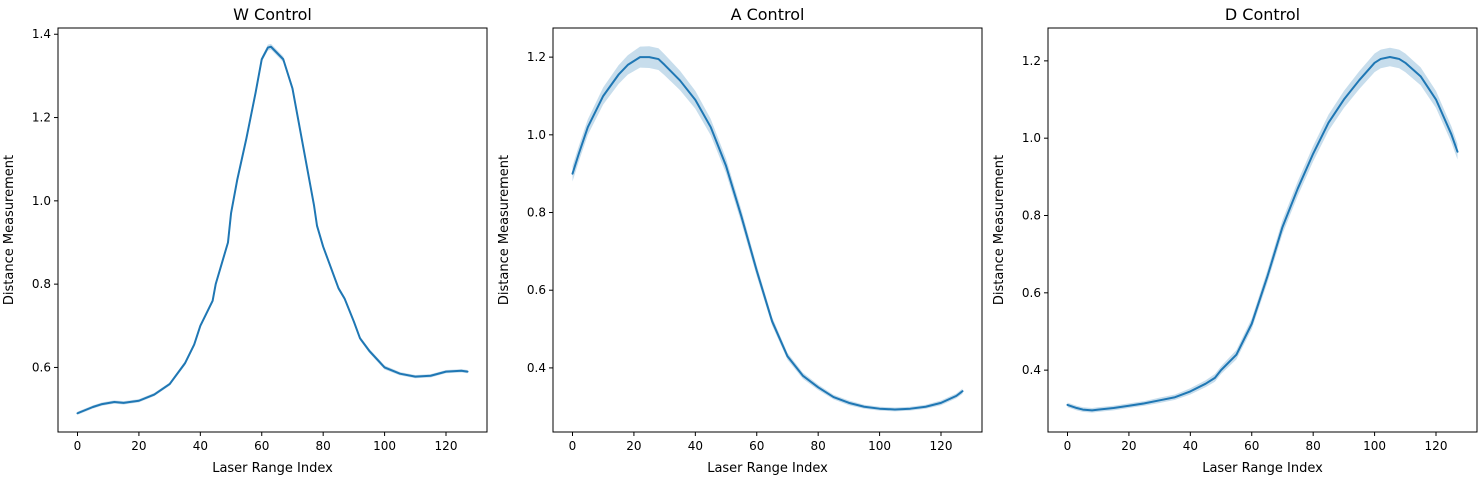 Image resolution: width=1484 pixels, height=481 pixels. Describe the element at coordinates (272, 14) in the screenshot. I see `chart-title: W Control` at that location.